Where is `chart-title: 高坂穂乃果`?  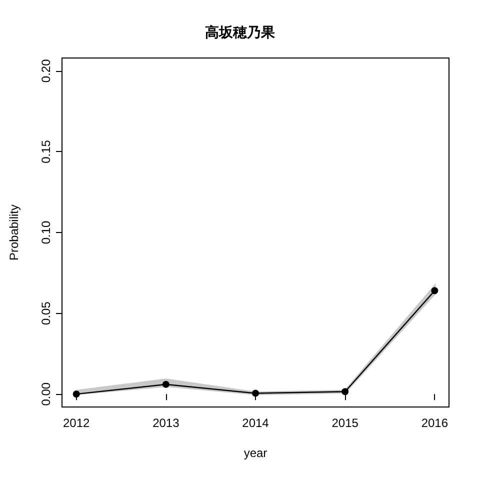 chart-title: 高坂穂乃果 is located at coordinates (240, 32).